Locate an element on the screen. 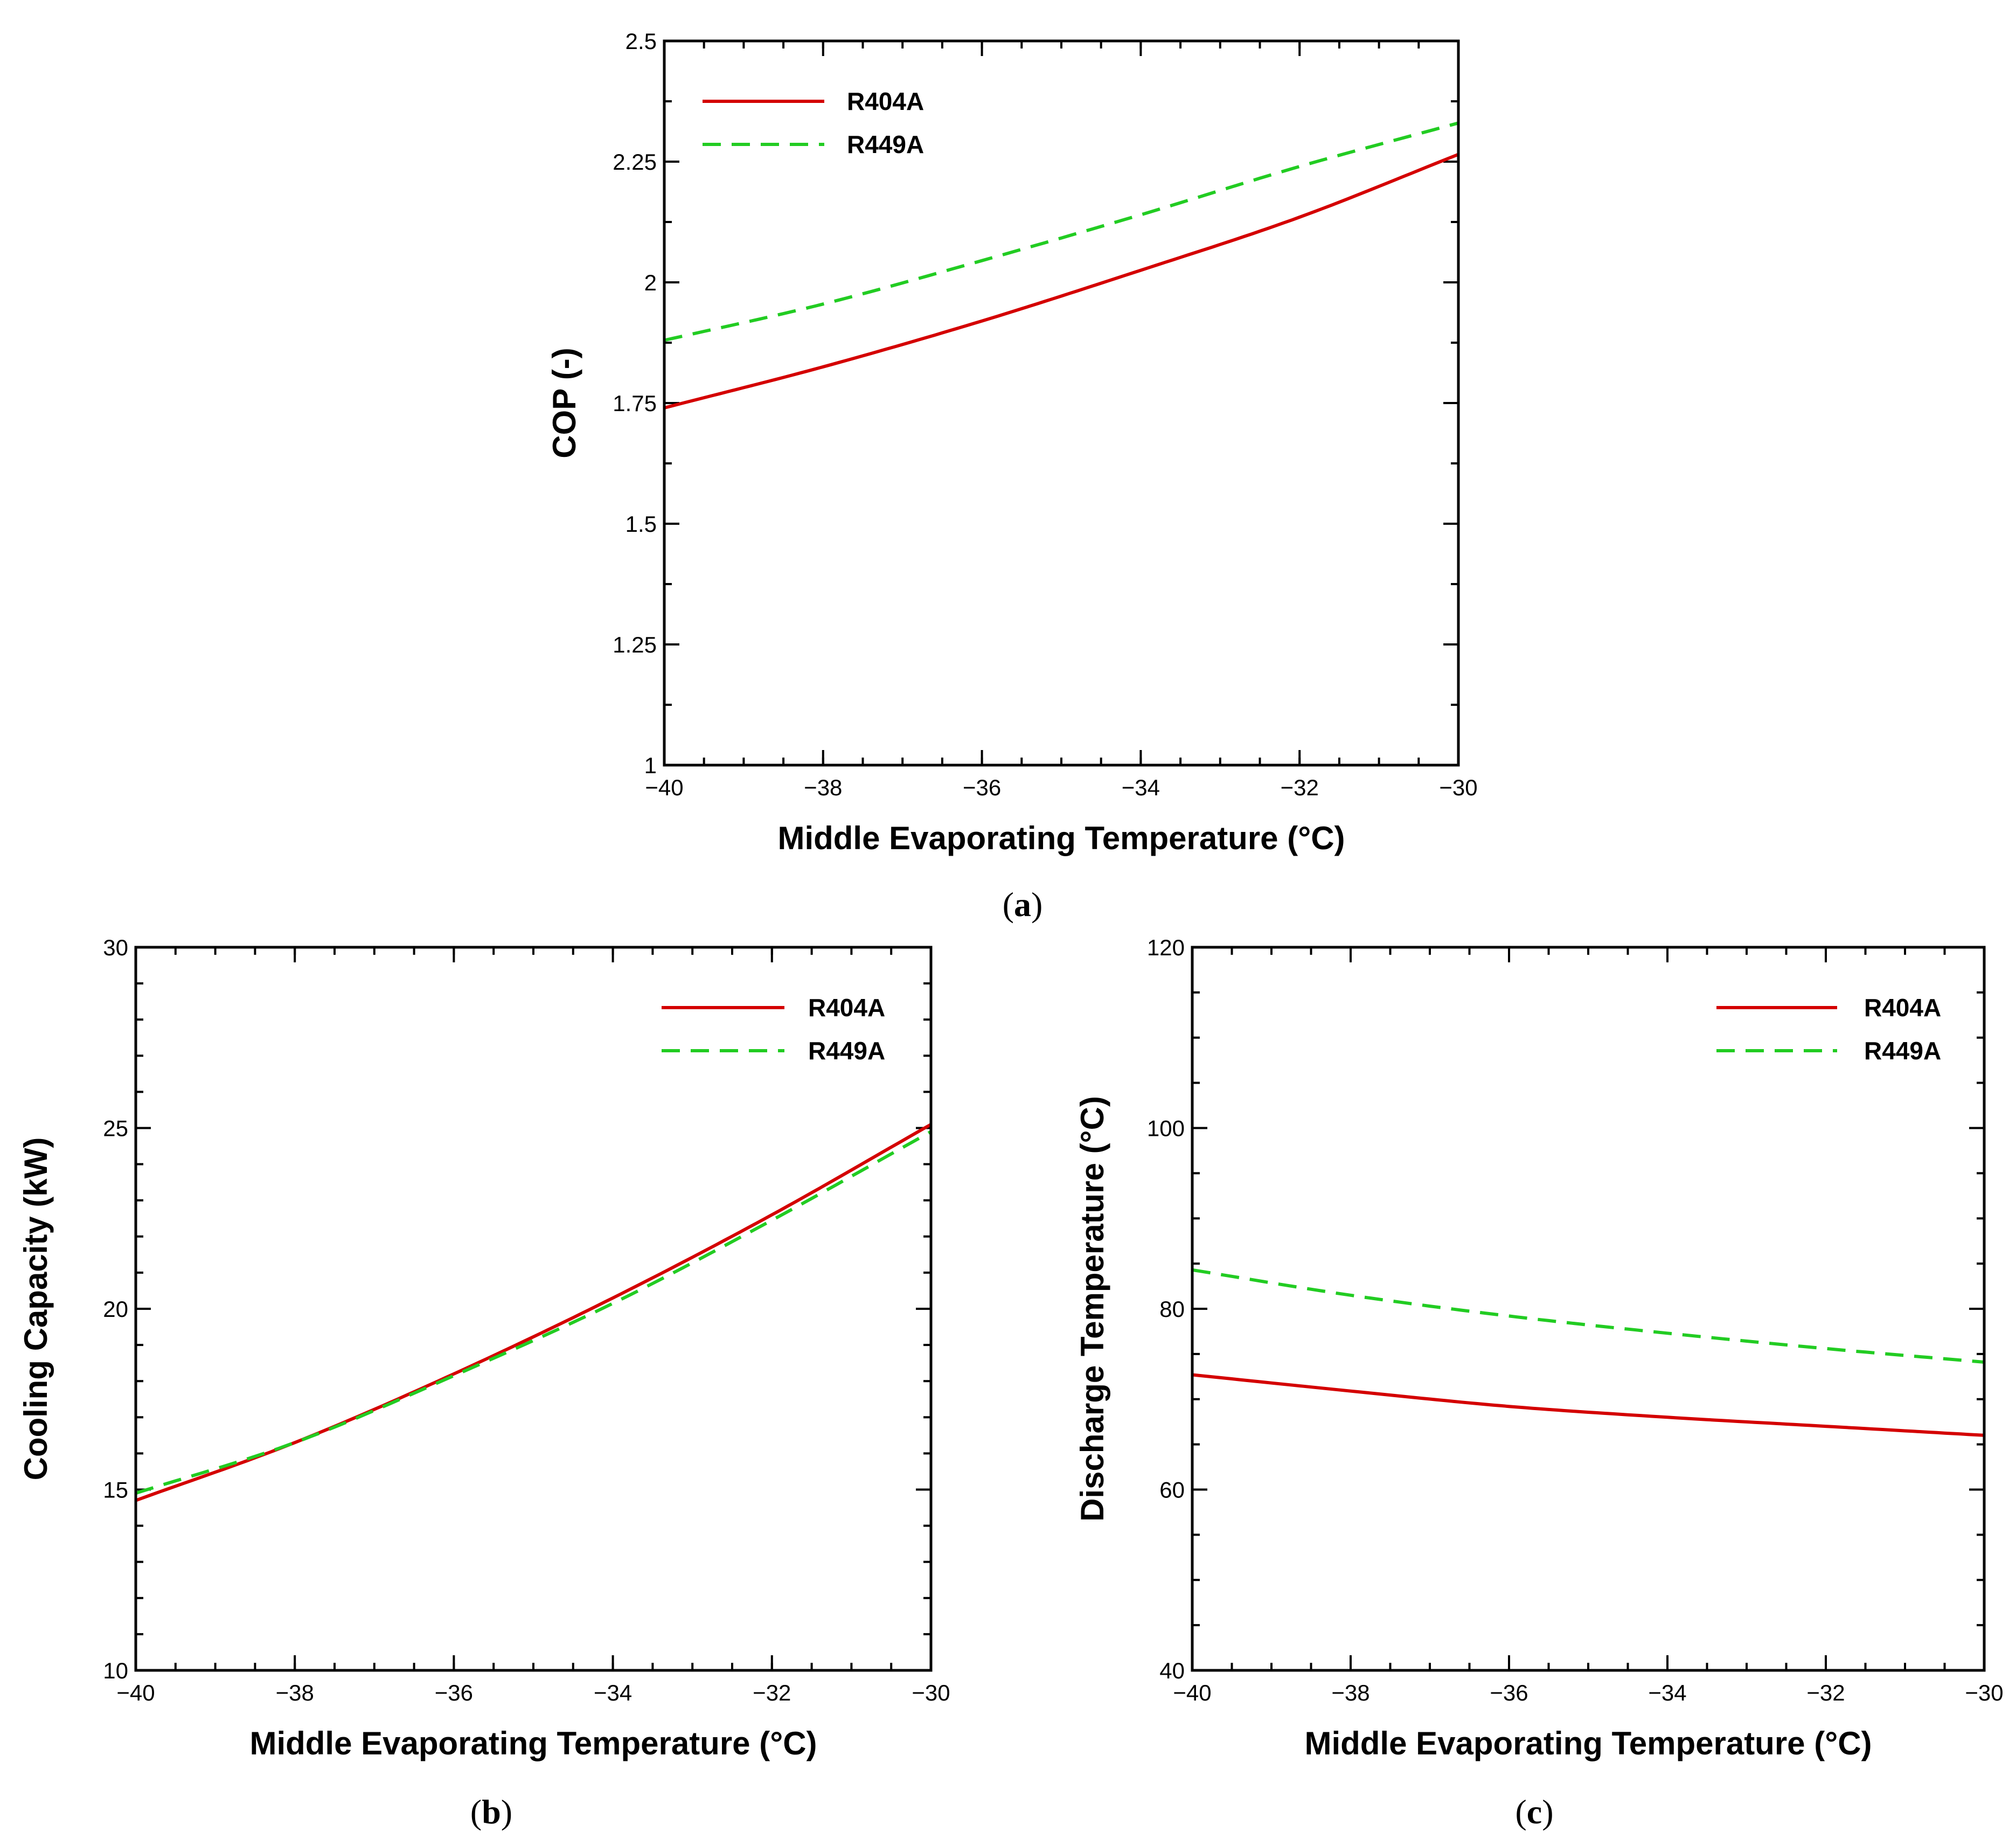  y-tick-label: 20 is located at coordinates (115, 1309).